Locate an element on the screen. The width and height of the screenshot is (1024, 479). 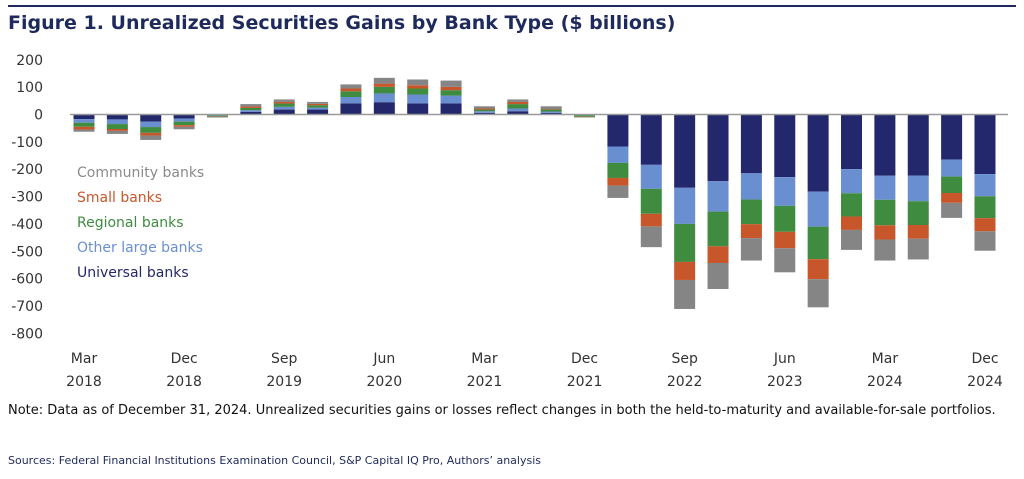
y-tick-label: -800 is located at coordinates (27, 334).